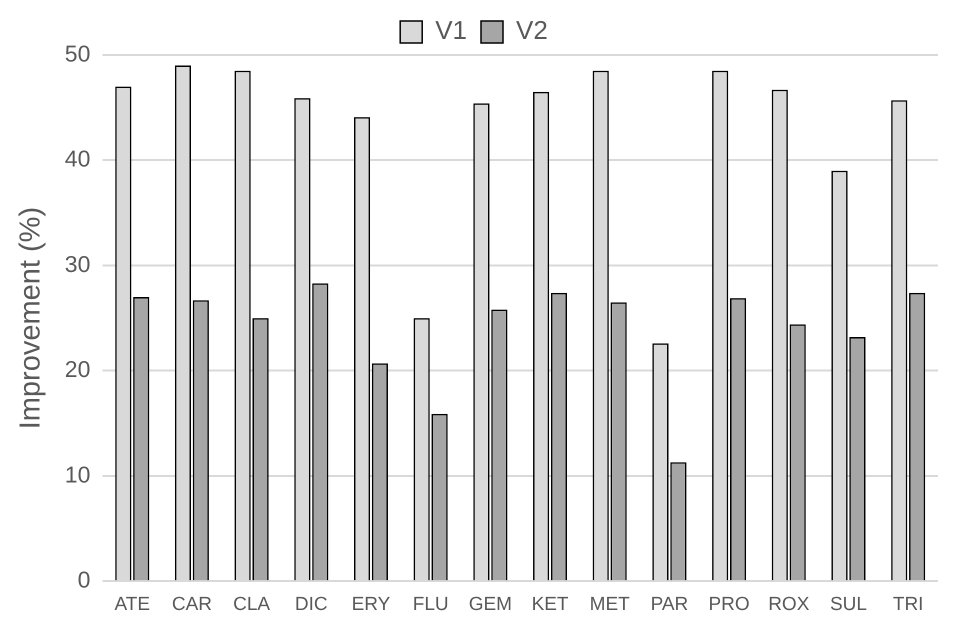  Describe the element at coordinates (311, 604) in the screenshot. I see `x-tick-label: DIC` at that location.